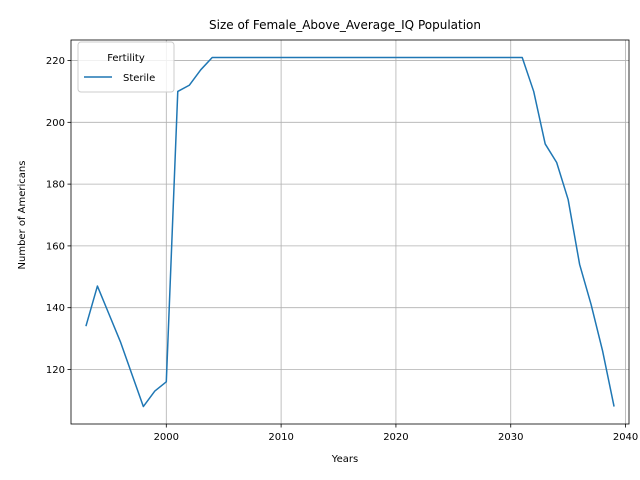  I want to click on y-axis: 120 140 160 180 200 220, so click(58, 216).